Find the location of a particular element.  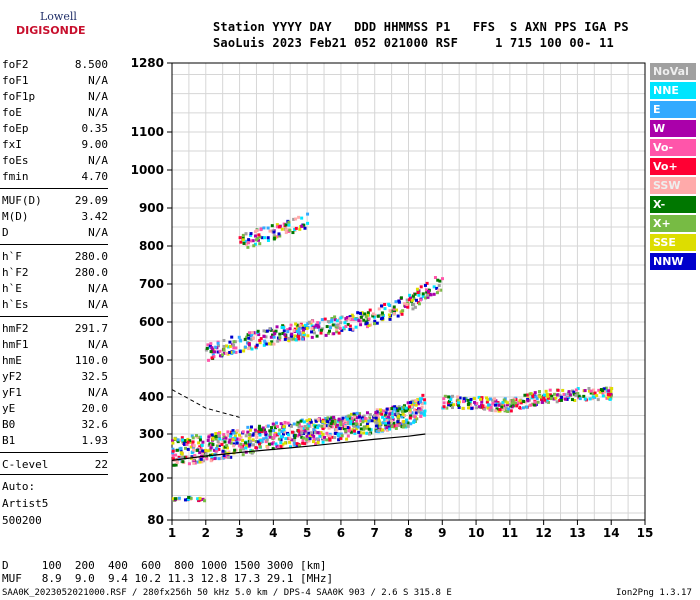

x-tick-label: 12 is located at coordinates (543, 533).